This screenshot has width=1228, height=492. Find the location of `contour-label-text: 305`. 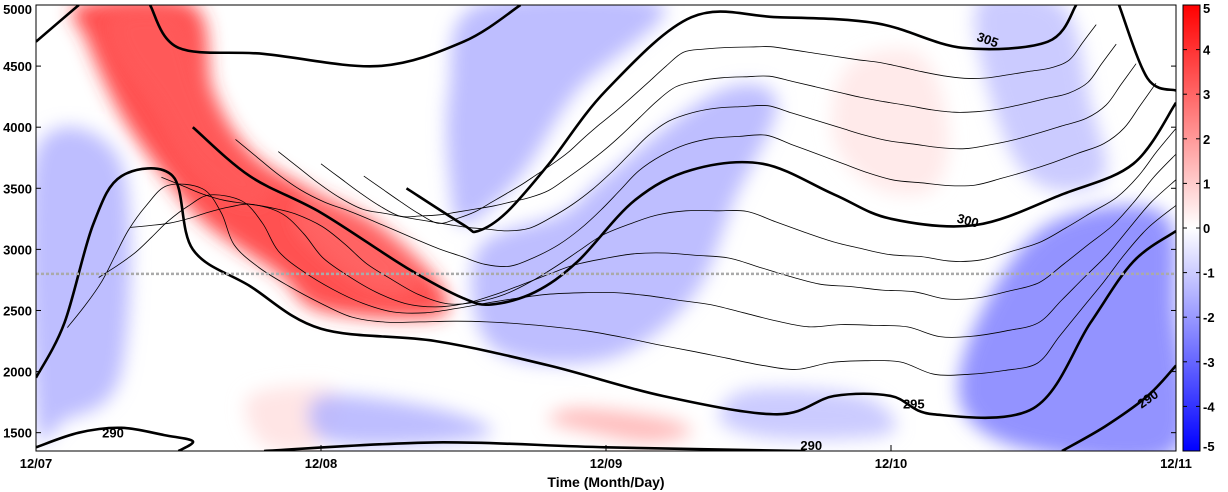

contour-label-text: 305 is located at coordinates (988, 40).